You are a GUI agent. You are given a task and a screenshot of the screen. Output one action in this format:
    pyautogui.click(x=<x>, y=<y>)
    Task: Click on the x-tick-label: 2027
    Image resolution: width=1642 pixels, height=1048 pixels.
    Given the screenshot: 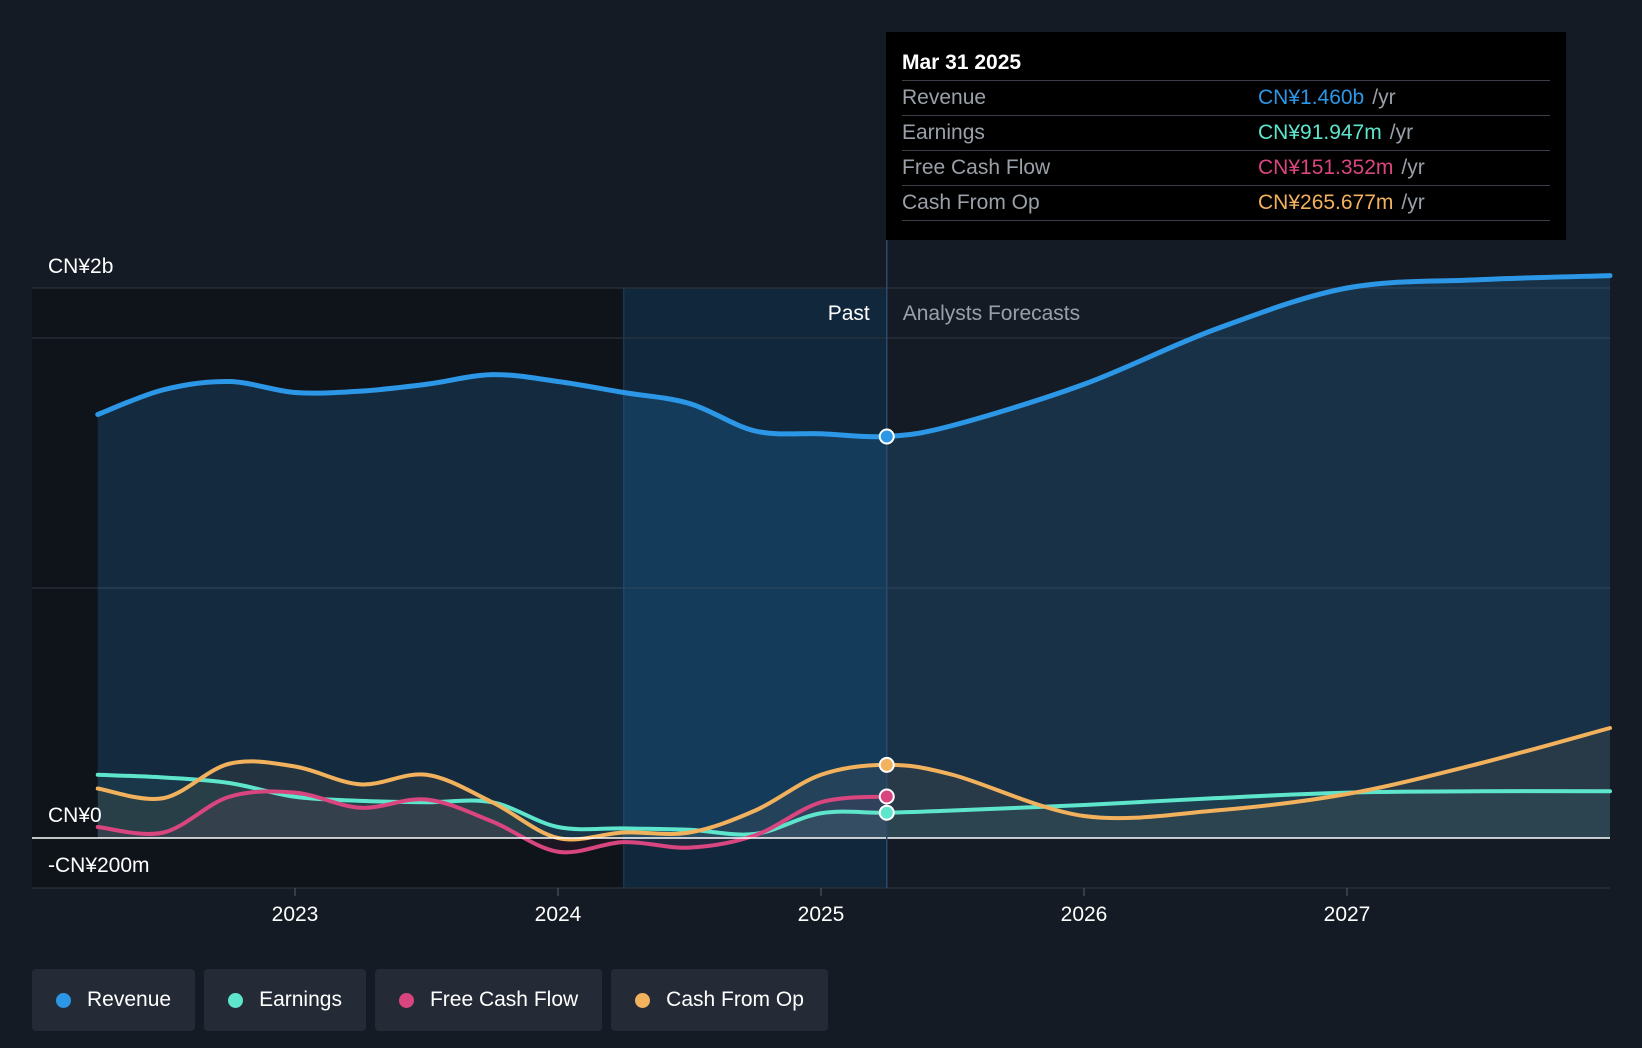 What is the action you would take?
    pyautogui.click(x=1347, y=914)
    